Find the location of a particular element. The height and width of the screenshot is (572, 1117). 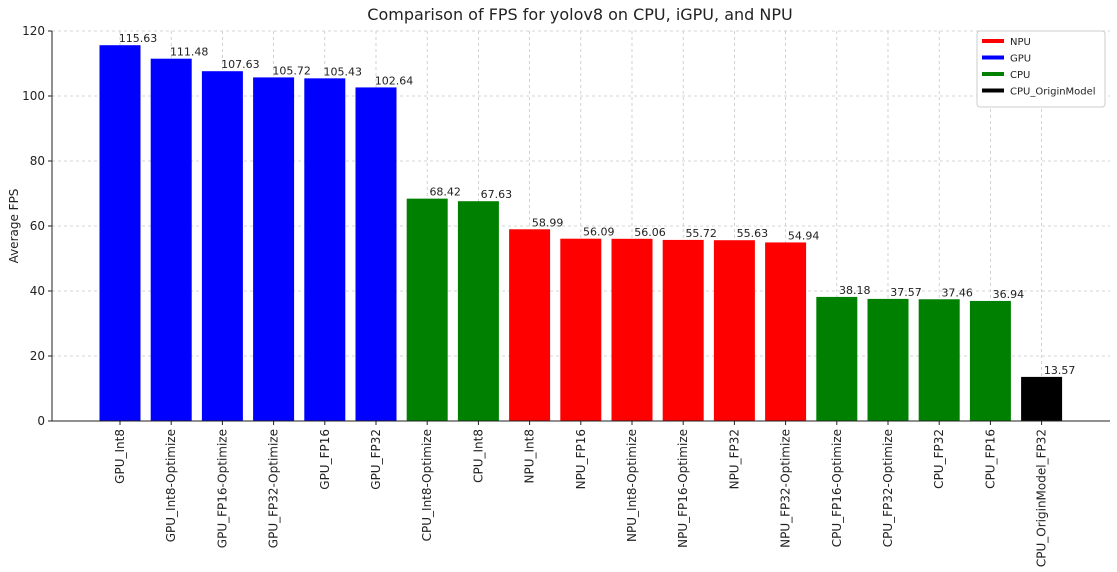

x-tick-label: GPU_Int8-Optimize is located at coordinates (171, 485).